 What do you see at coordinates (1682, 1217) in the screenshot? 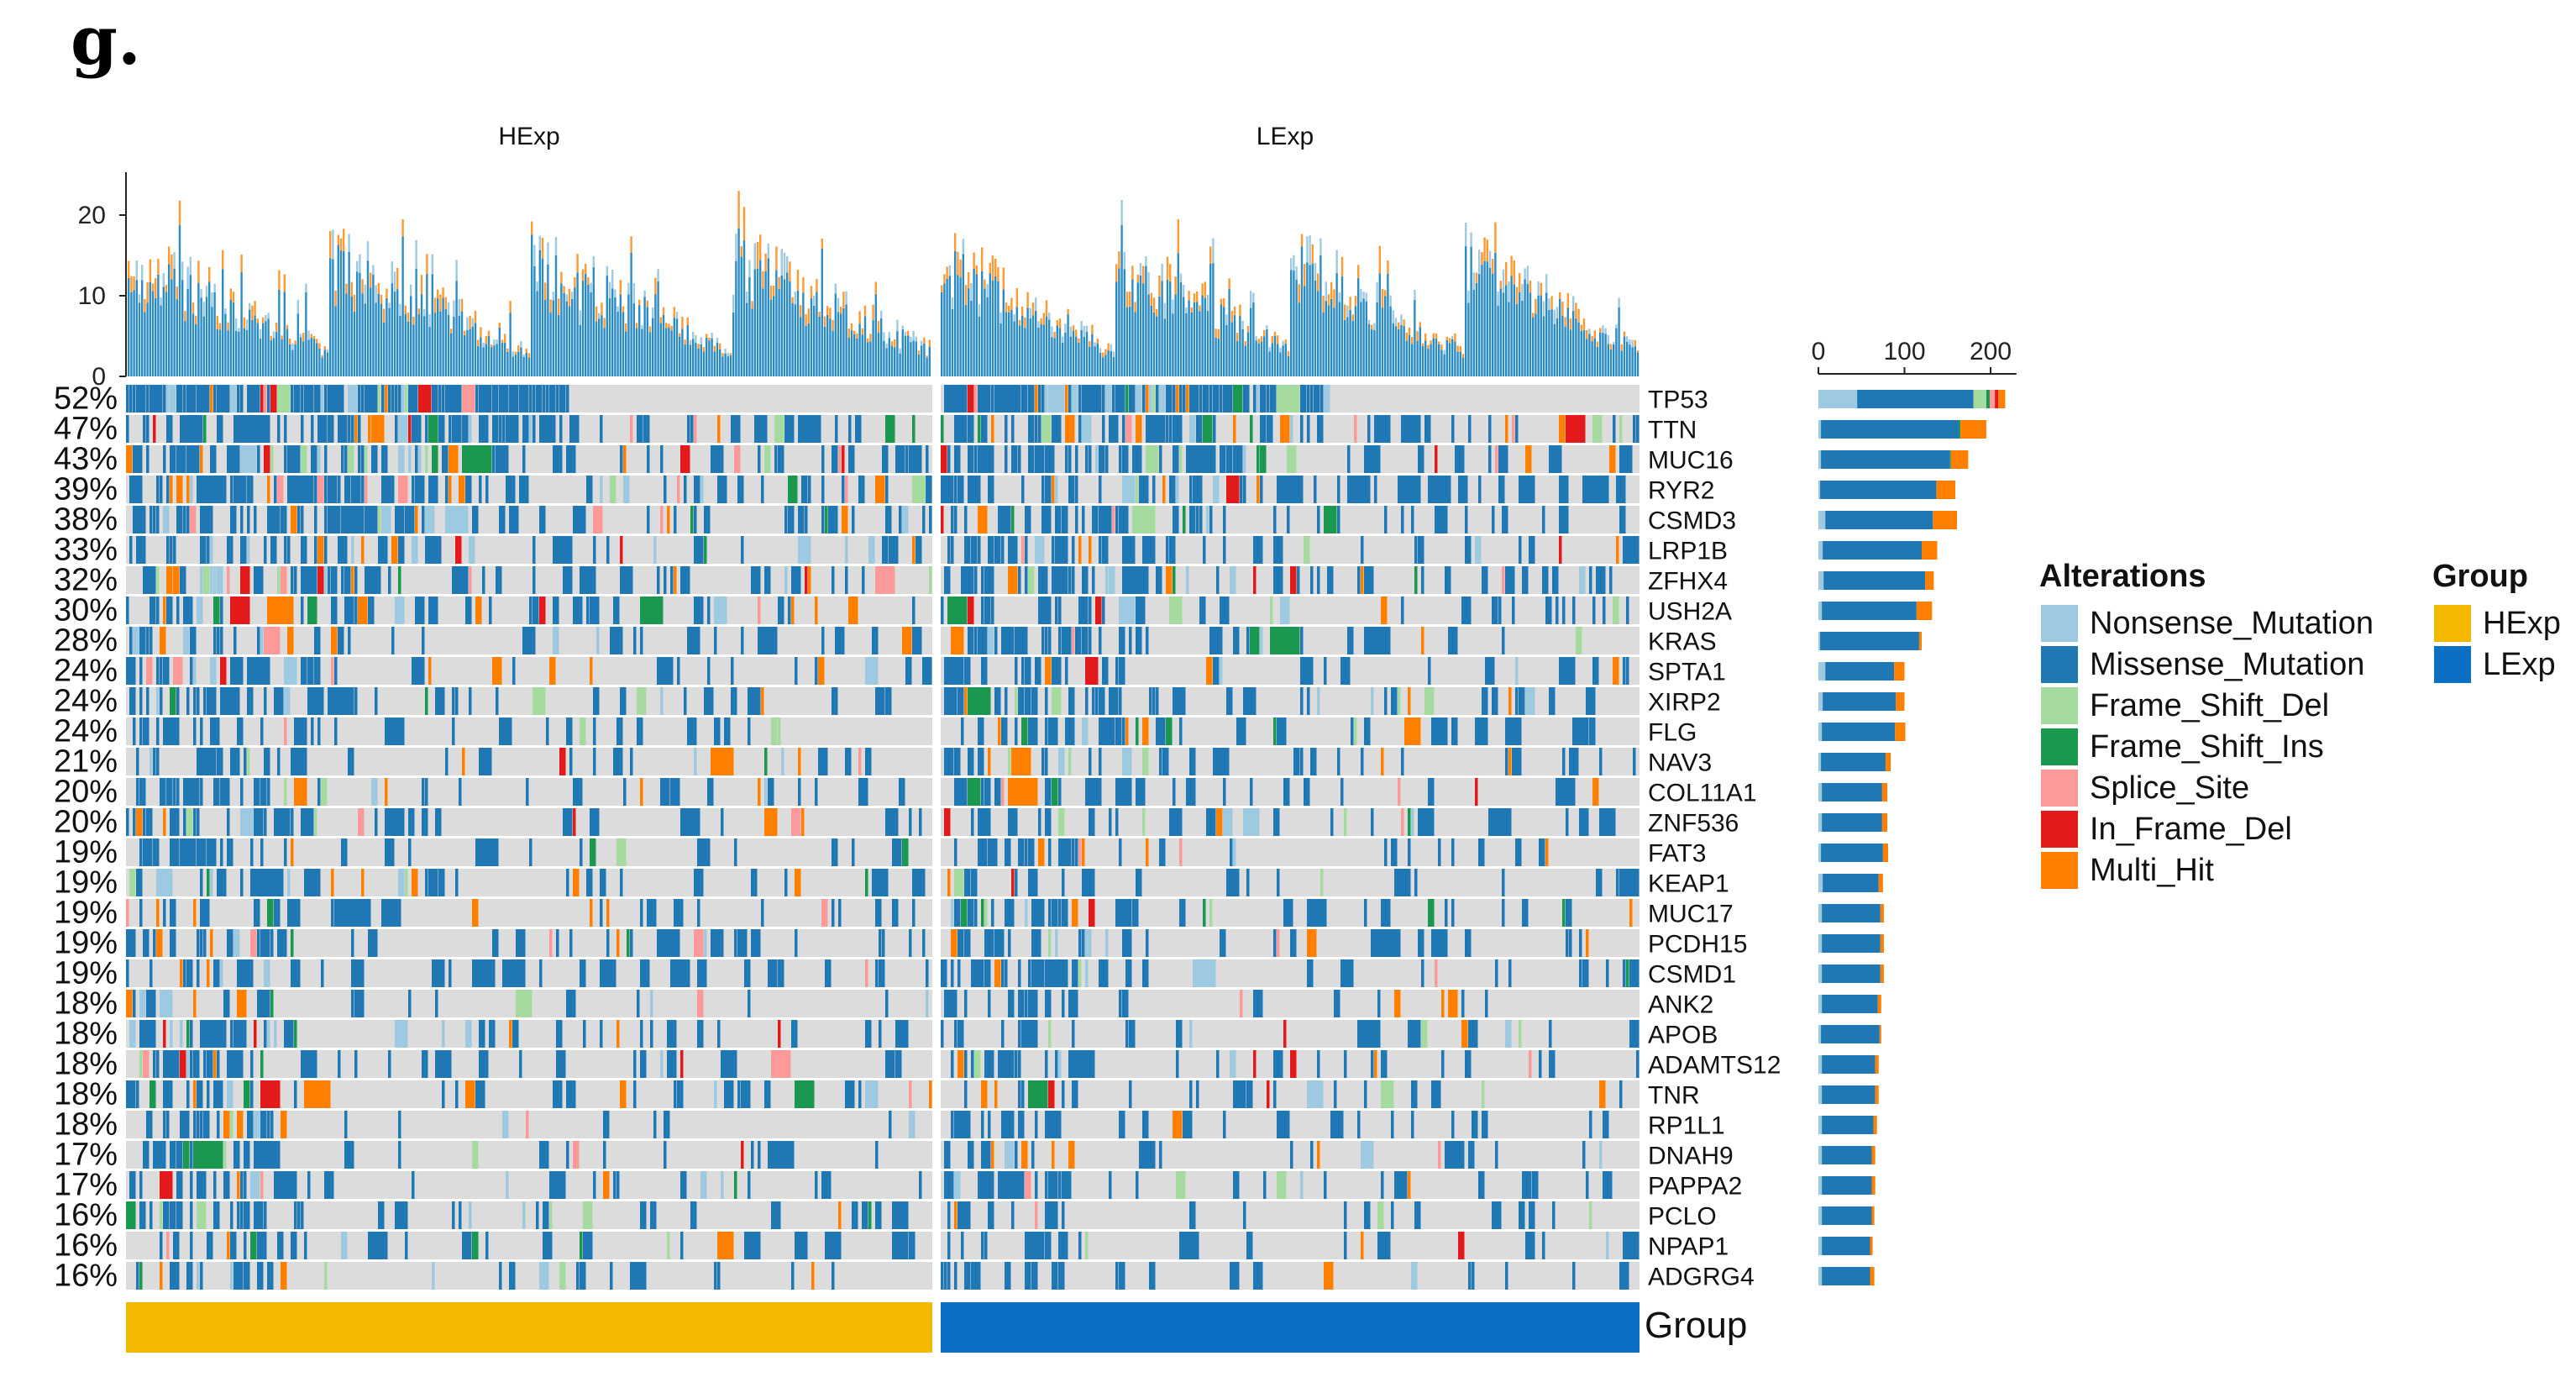
I see `gene-name: PCLO` at bounding box center [1682, 1217].